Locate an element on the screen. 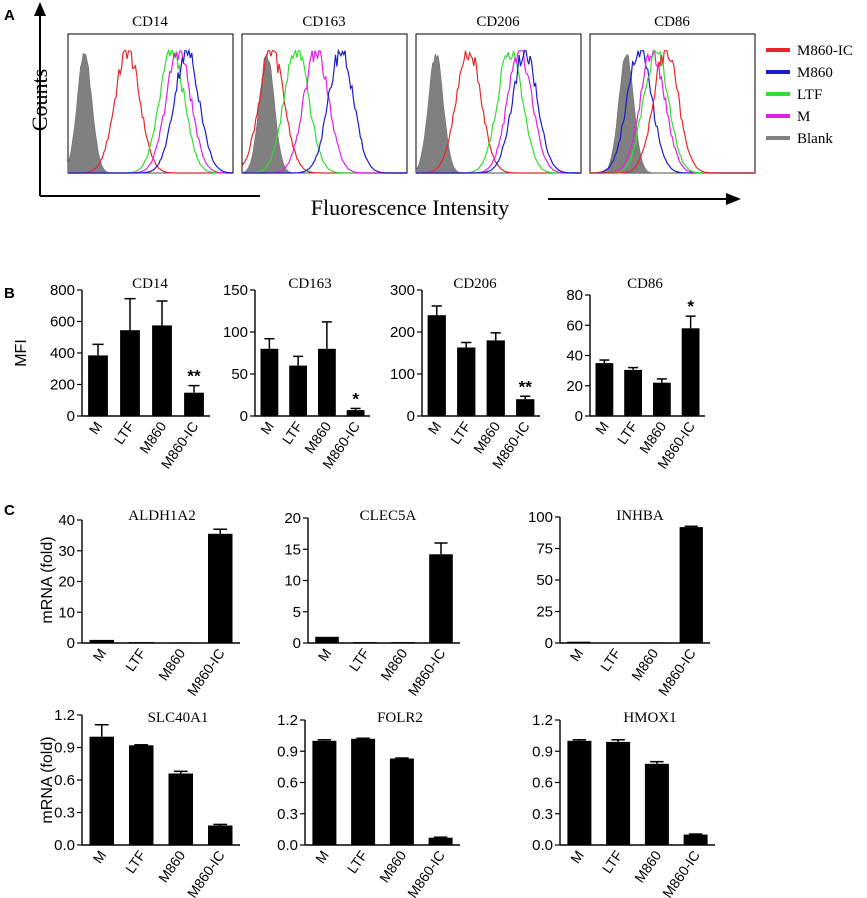 This screenshot has width=867, height=898. y-tick-label: 600 is located at coordinates (62, 322).